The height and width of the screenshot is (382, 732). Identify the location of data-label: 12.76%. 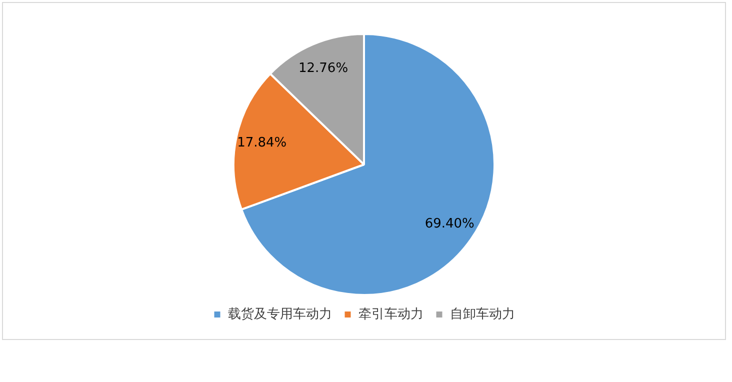
(323, 68).